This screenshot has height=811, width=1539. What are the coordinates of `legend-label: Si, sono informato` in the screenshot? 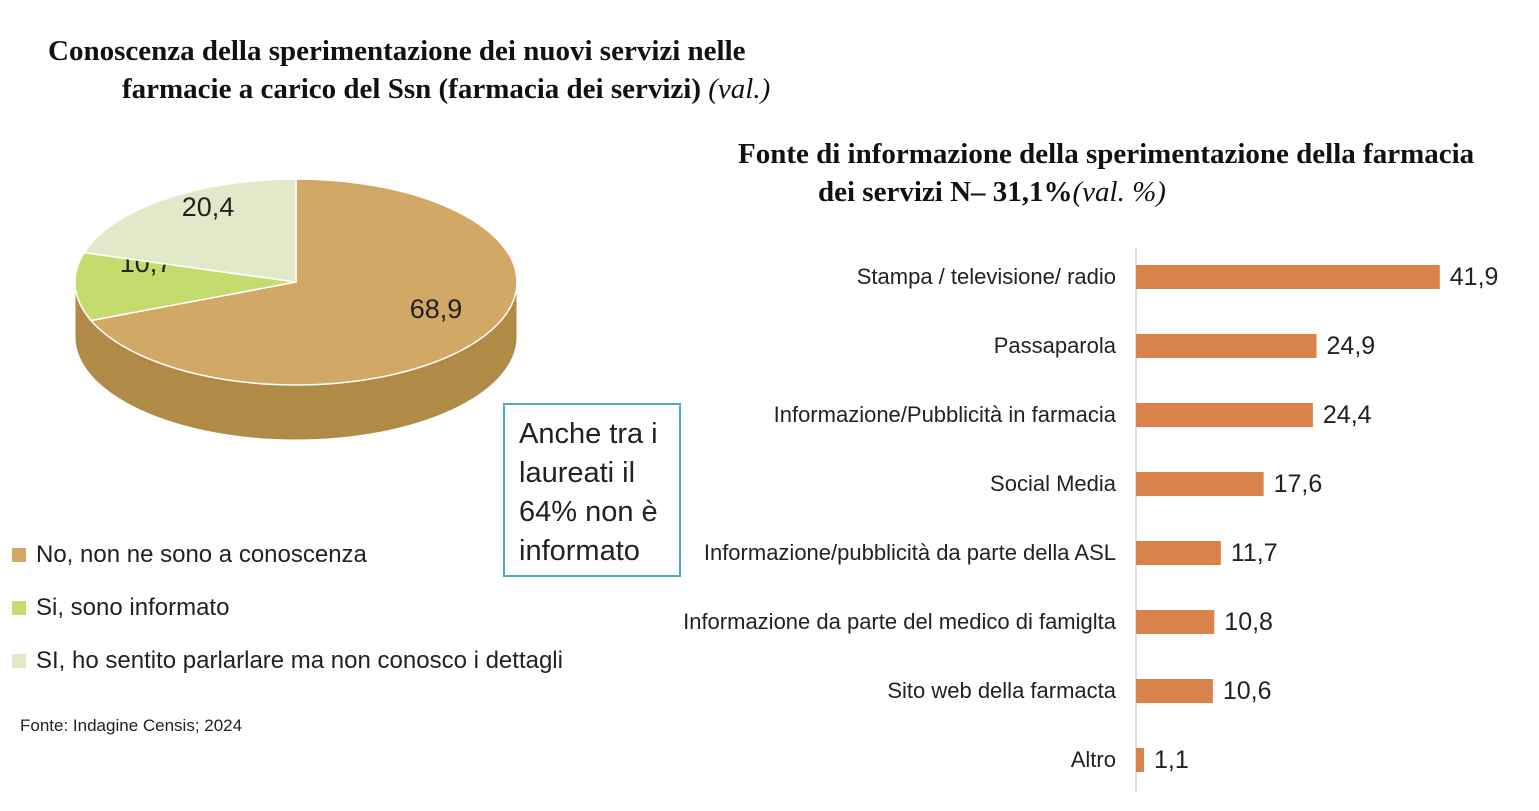 It's located at (133, 607).